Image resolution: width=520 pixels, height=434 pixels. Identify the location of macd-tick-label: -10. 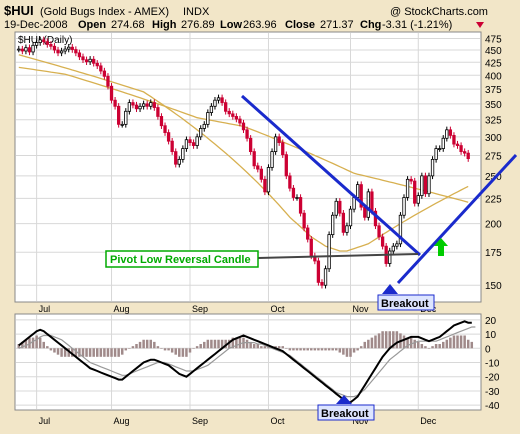
(492, 364).